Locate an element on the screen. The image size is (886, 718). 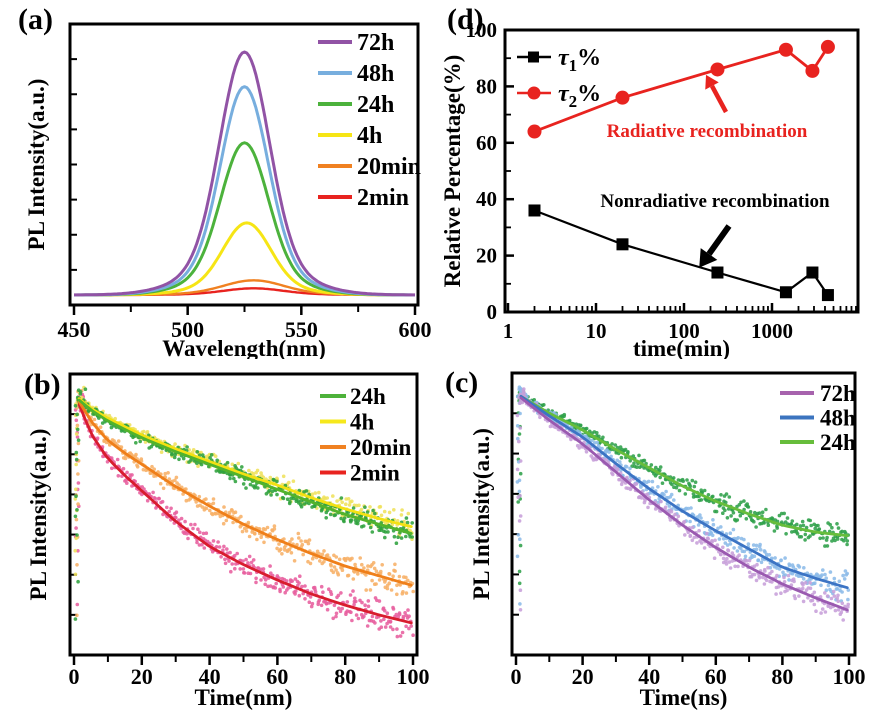
legend-label-tau2: τ2% is located at coordinates (579, 96).